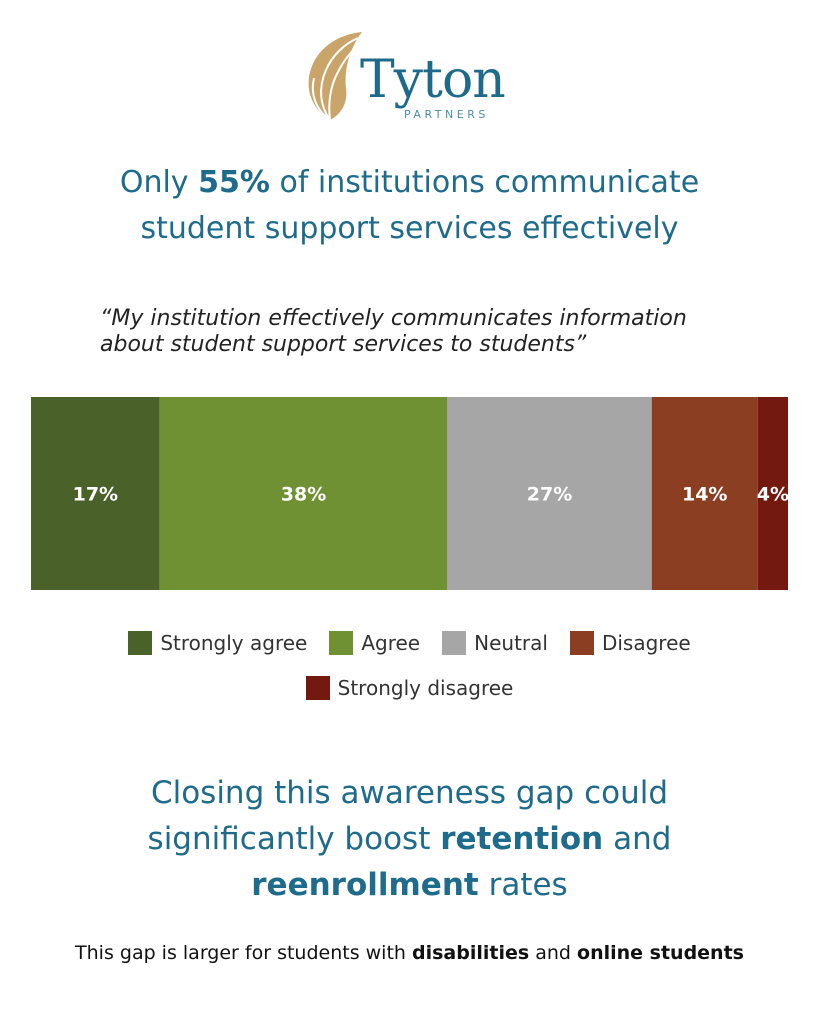 This screenshot has height=1024, width=819. I want to click on closing-suffix: rates, so click(523, 885).